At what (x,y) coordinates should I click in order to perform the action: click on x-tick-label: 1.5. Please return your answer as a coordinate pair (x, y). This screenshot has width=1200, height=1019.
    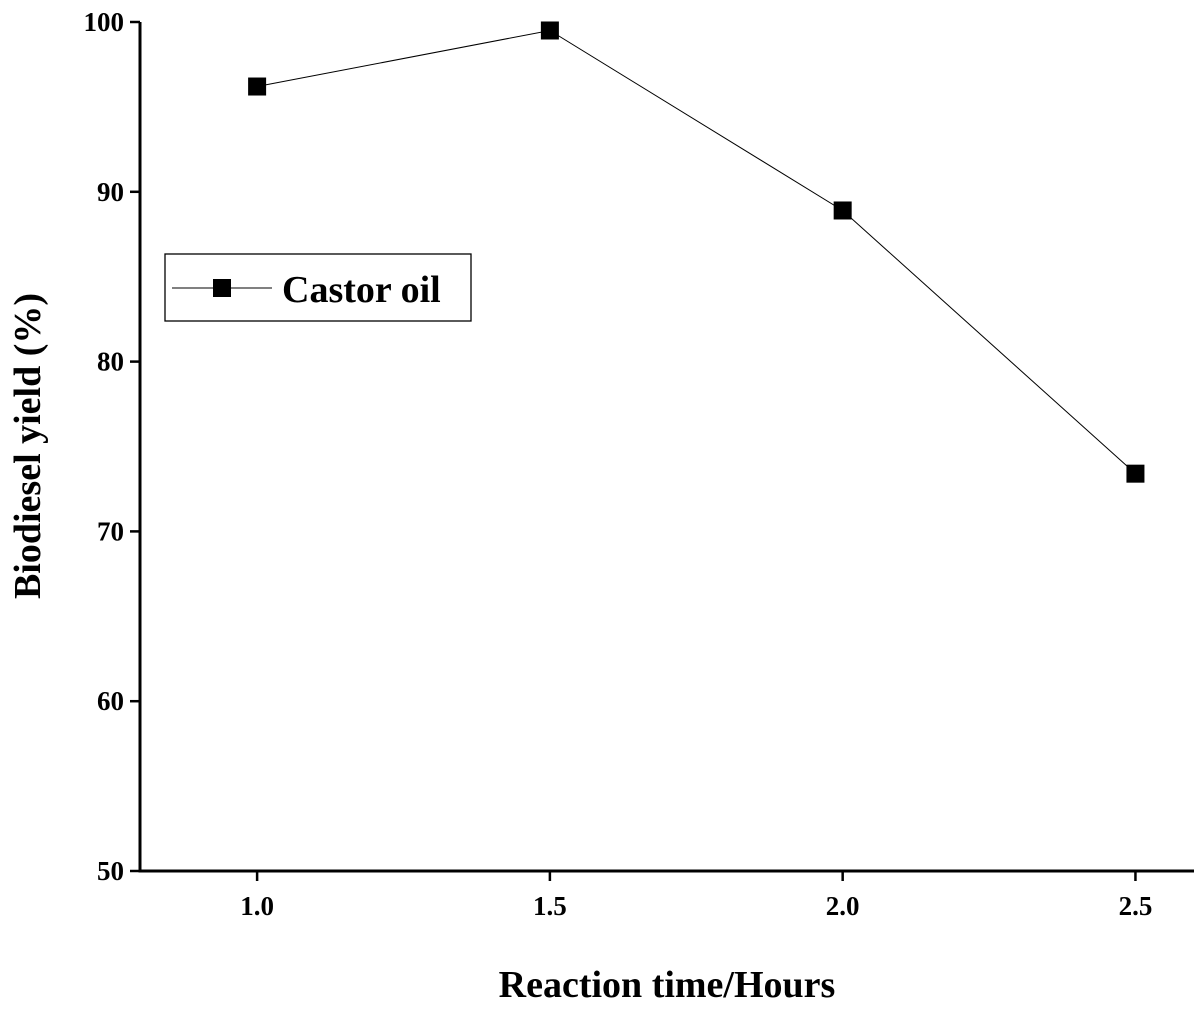
    Looking at the image, I should click on (550, 906).